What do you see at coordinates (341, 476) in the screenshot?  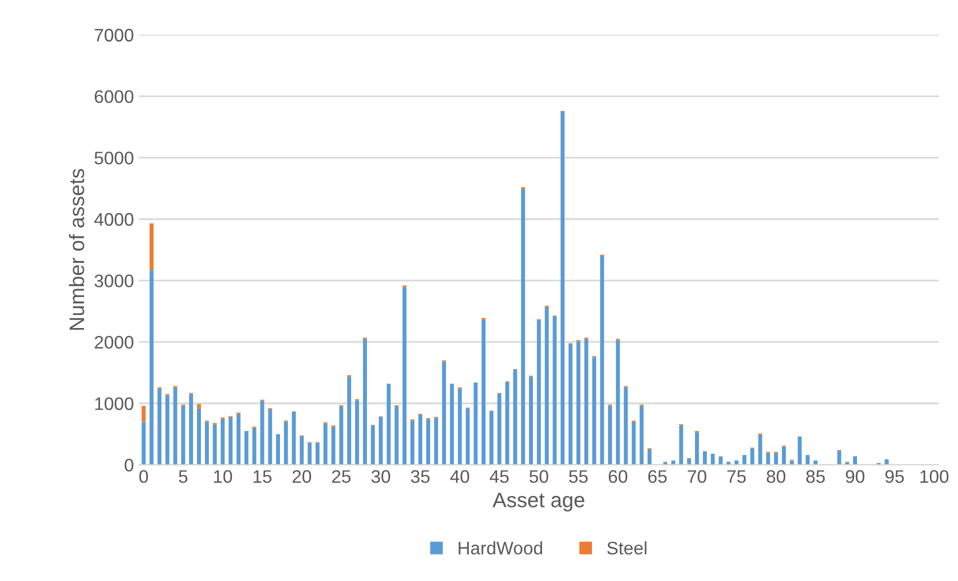 I see `x-tick-label: 25` at bounding box center [341, 476].